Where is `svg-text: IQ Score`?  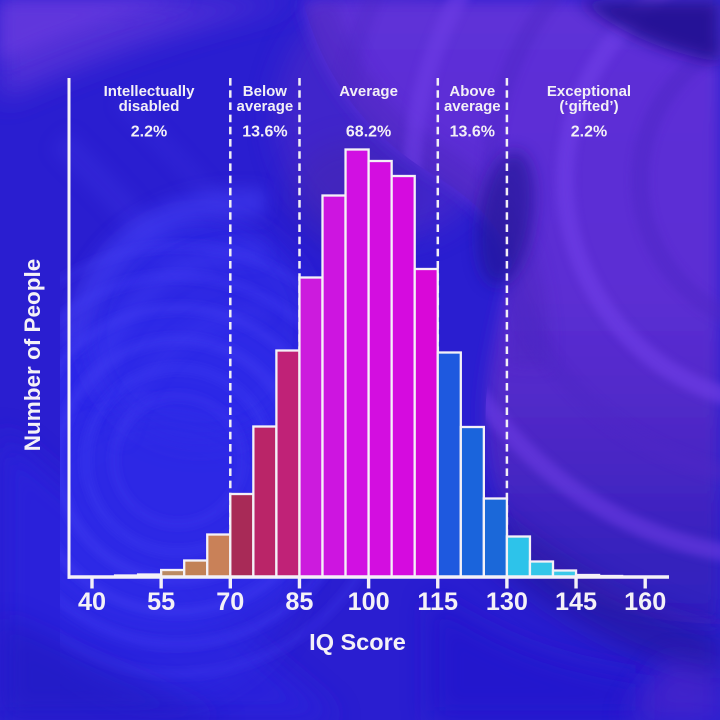 svg-text: IQ Score is located at coordinates (357, 642).